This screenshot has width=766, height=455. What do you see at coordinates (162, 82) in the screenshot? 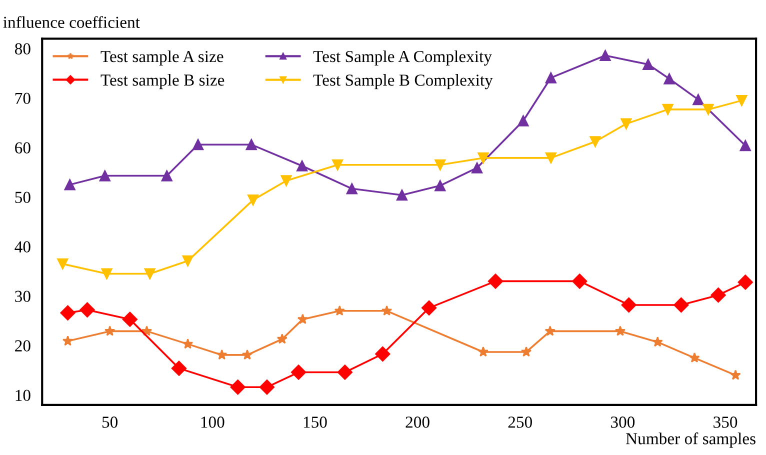
I see `legend-label: Test sample B size` at bounding box center [162, 82].